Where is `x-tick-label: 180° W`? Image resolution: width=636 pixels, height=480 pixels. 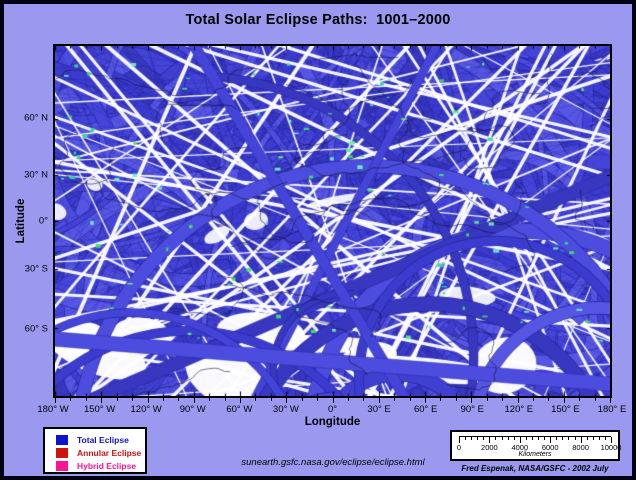 x-tick-label: 180° W is located at coordinates (53, 409).